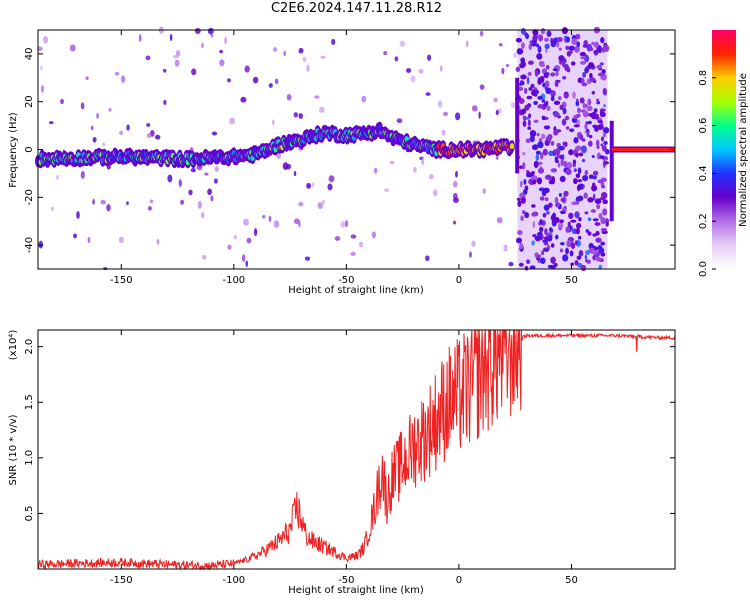 The width and height of the screenshot is (750, 600). Describe the element at coordinates (233, 280) in the screenshot. I see `x-tick-label: -100` at that location.